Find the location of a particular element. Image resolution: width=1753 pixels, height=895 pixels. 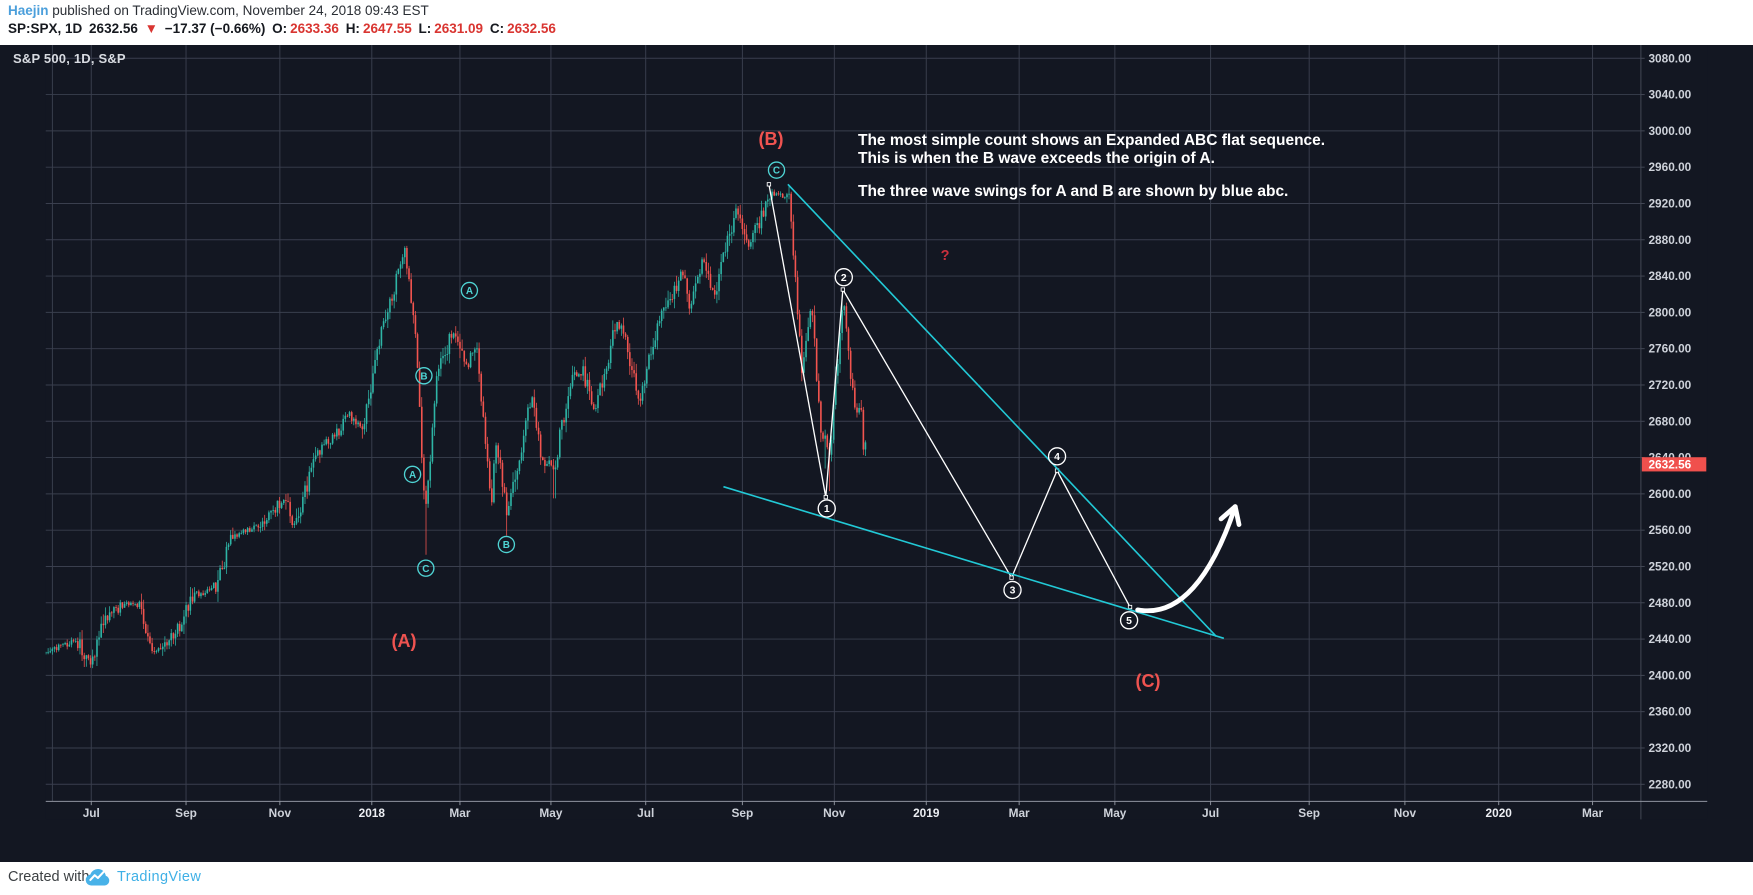

svg-text: 4 is located at coordinates (1057, 457).